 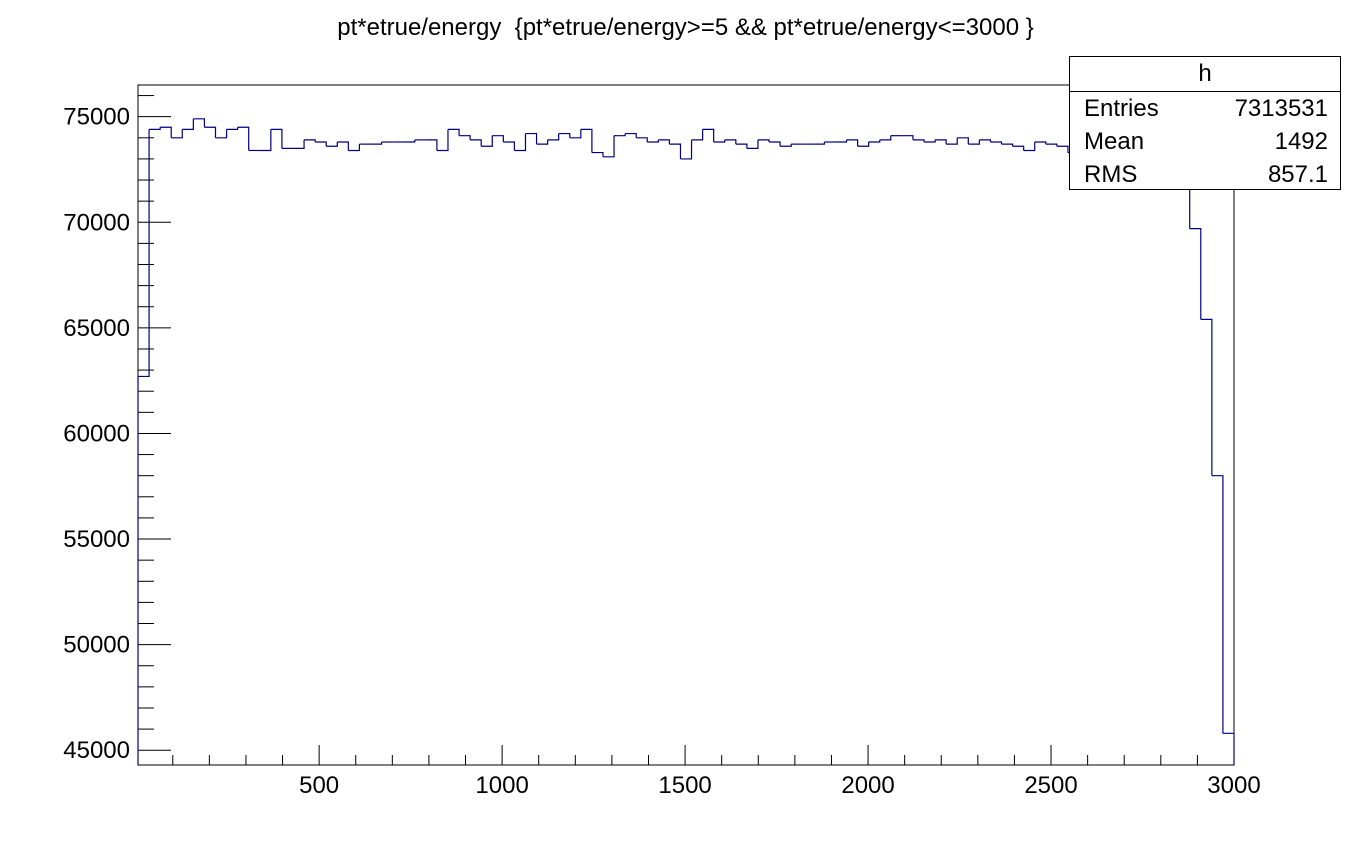 I want to click on stats-mean-row: Mean 1492, so click(x=1205, y=141).